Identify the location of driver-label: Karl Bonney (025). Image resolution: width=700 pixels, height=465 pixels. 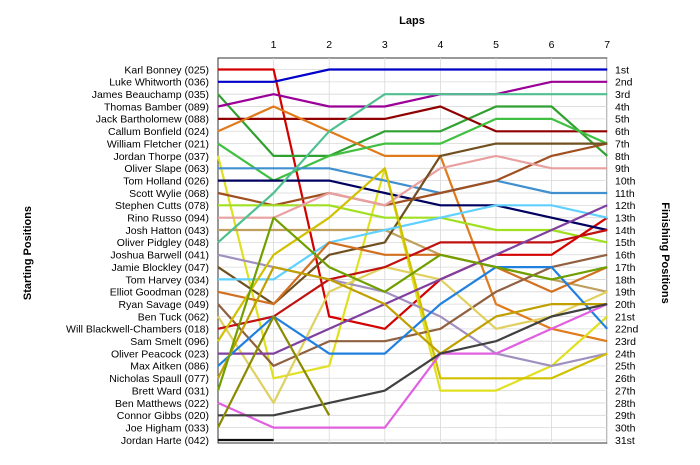
(166, 70).